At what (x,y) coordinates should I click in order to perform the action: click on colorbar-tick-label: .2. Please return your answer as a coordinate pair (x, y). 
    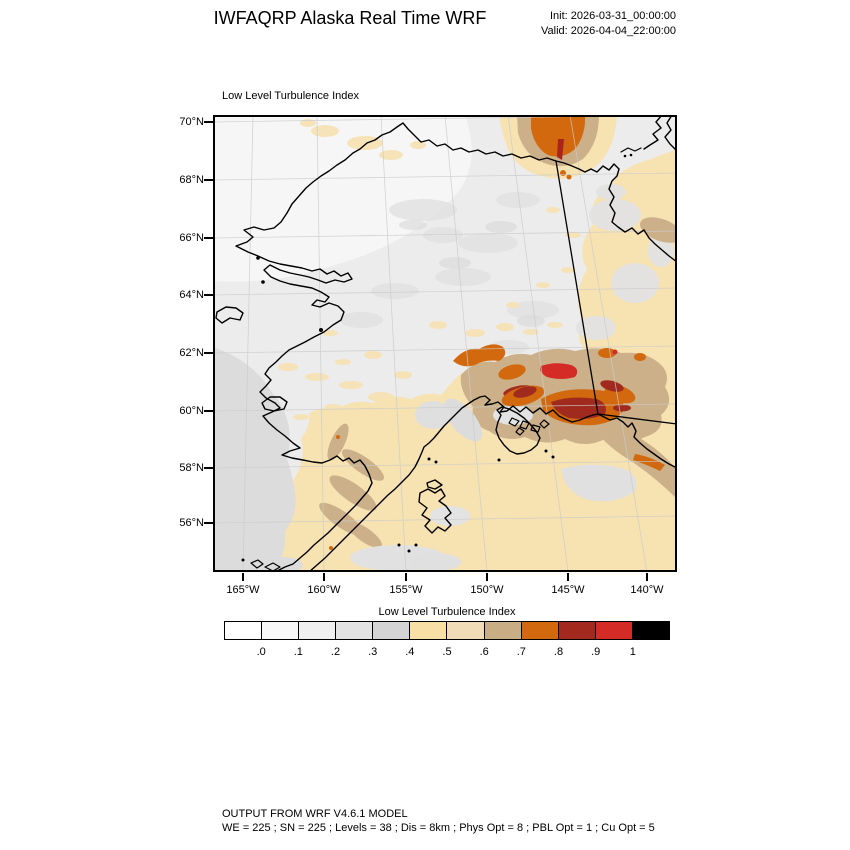
    Looking at the image, I should click on (335, 652).